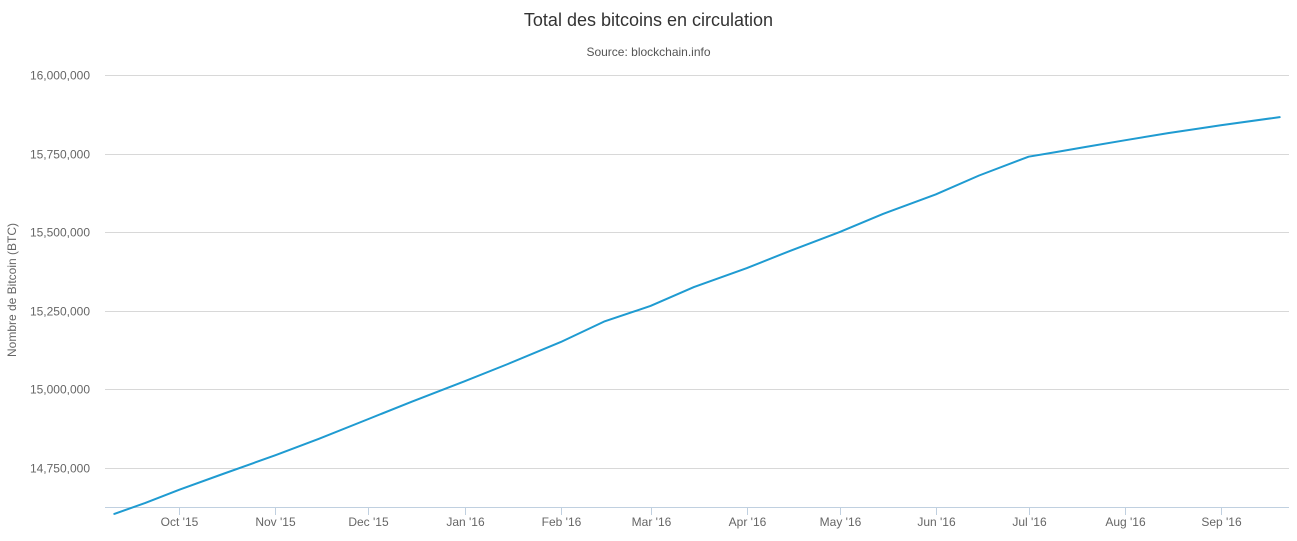  What do you see at coordinates (60, 312) in the screenshot?
I see `y-tick-label: 15,250,000` at bounding box center [60, 312].